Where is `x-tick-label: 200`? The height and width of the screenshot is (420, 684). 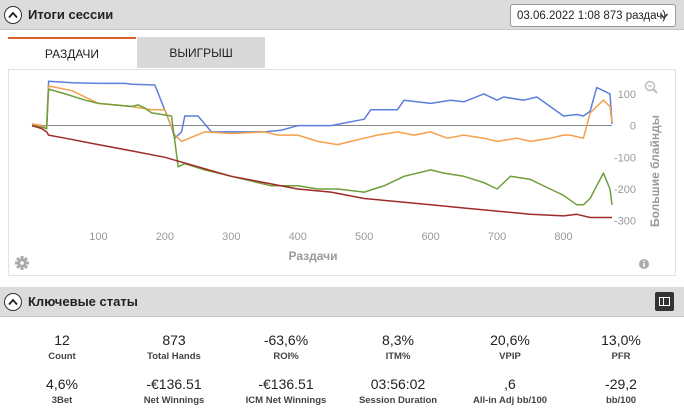
x-tick-label: 200 is located at coordinates (165, 237).